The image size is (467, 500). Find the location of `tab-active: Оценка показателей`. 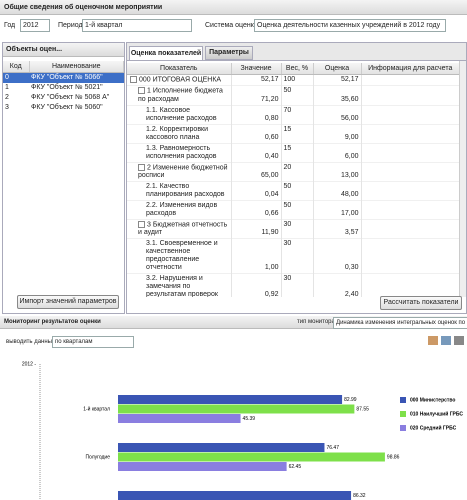

tab-active: Оценка показателей is located at coordinates (166, 53).